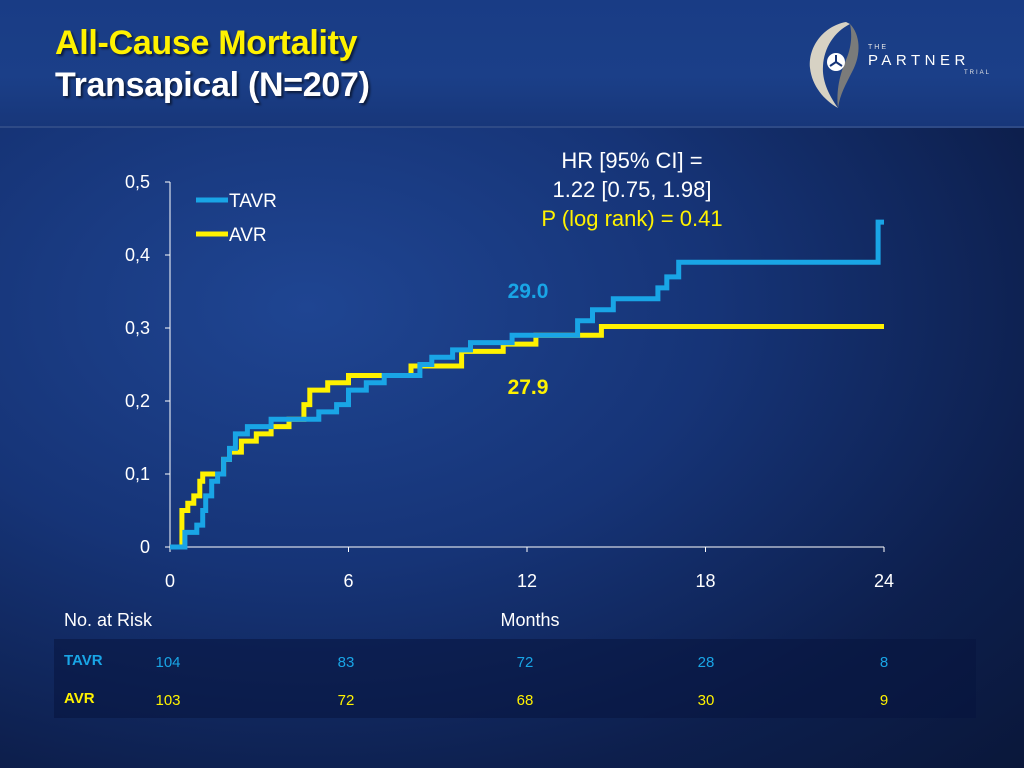 This screenshot has width=1024, height=768. What do you see at coordinates (170, 581) in the screenshot?
I see `x-tick-label: 0` at bounding box center [170, 581].